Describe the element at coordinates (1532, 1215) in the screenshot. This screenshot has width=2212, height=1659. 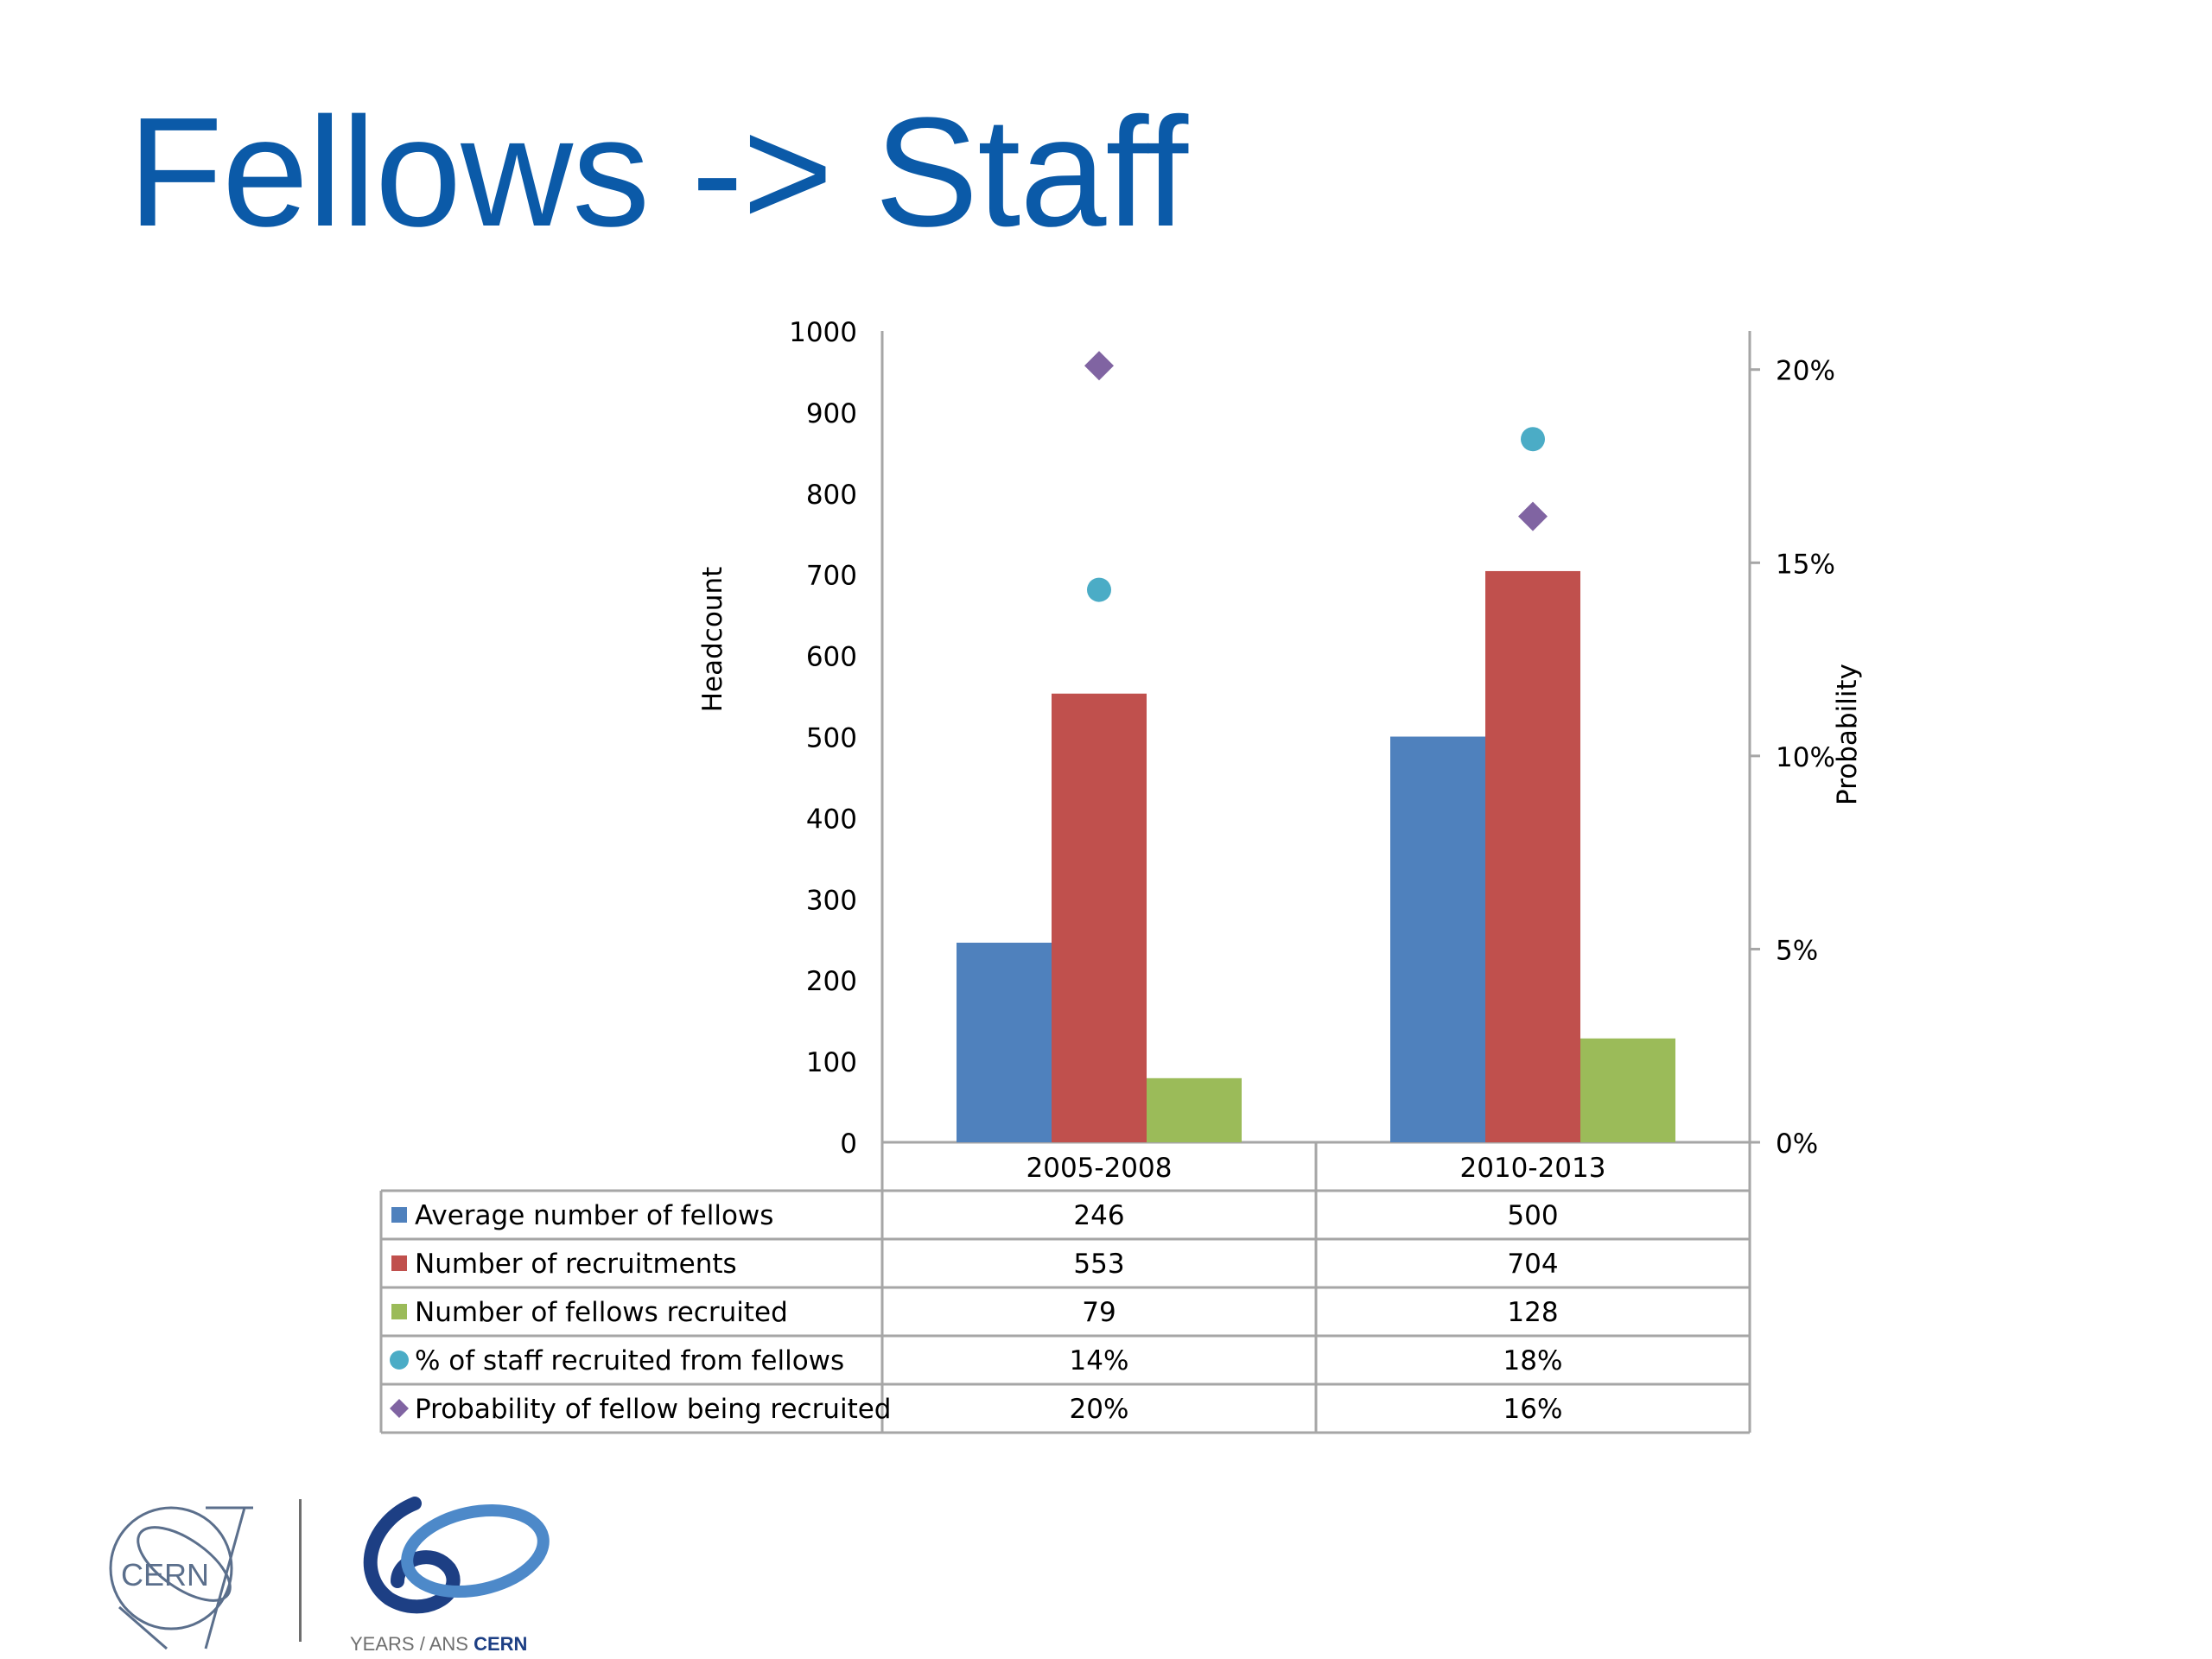
I see `data-label: 500` at that location.